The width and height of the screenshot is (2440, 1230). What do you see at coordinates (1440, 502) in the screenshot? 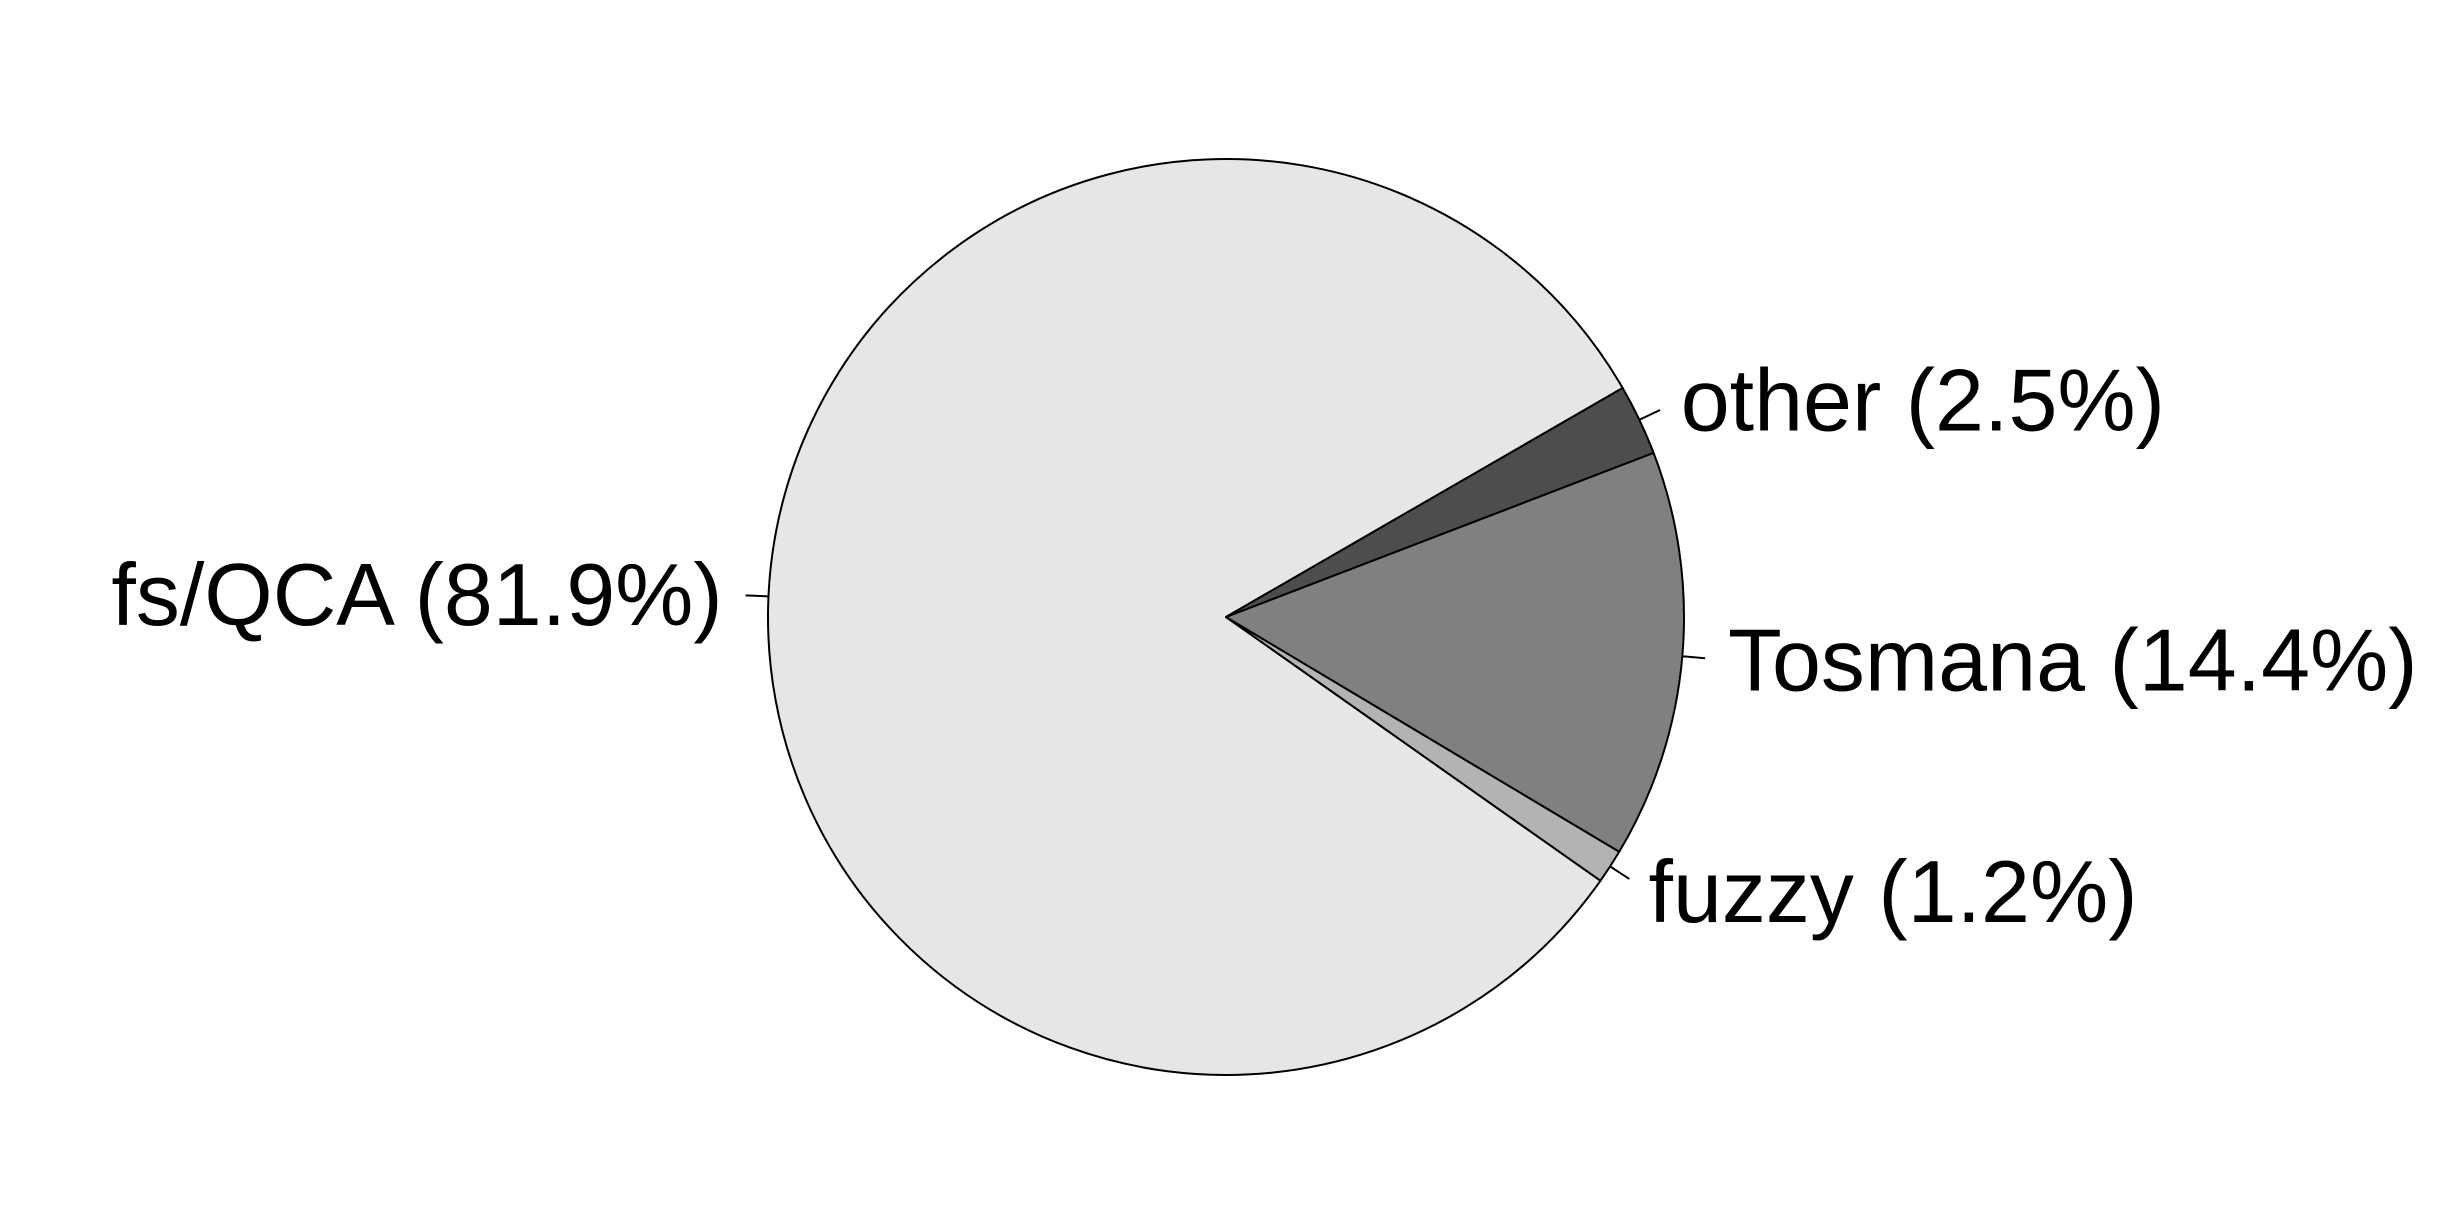
I see `pie-slice-other` at bounding box center [1440, 502].